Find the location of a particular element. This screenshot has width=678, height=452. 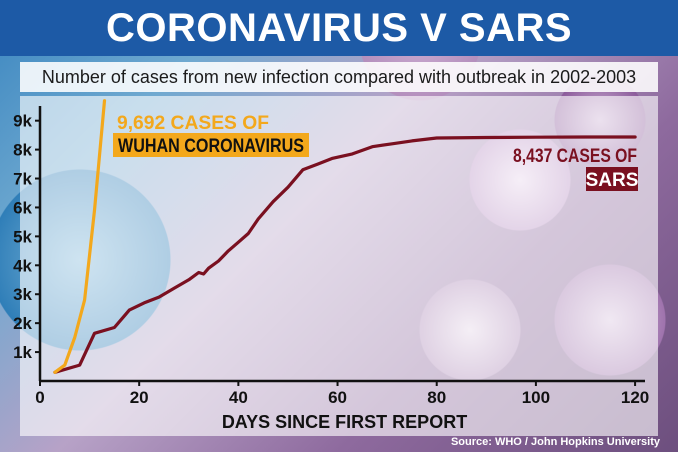

y-tick-label: 8k is located at coordinates (22, 150).